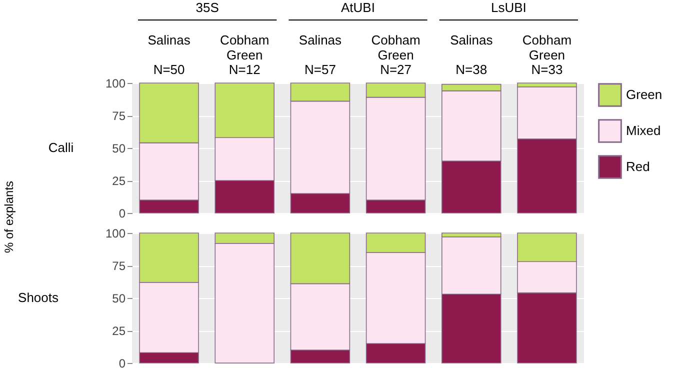  I want to click on text: N=50, so click(169, 69).